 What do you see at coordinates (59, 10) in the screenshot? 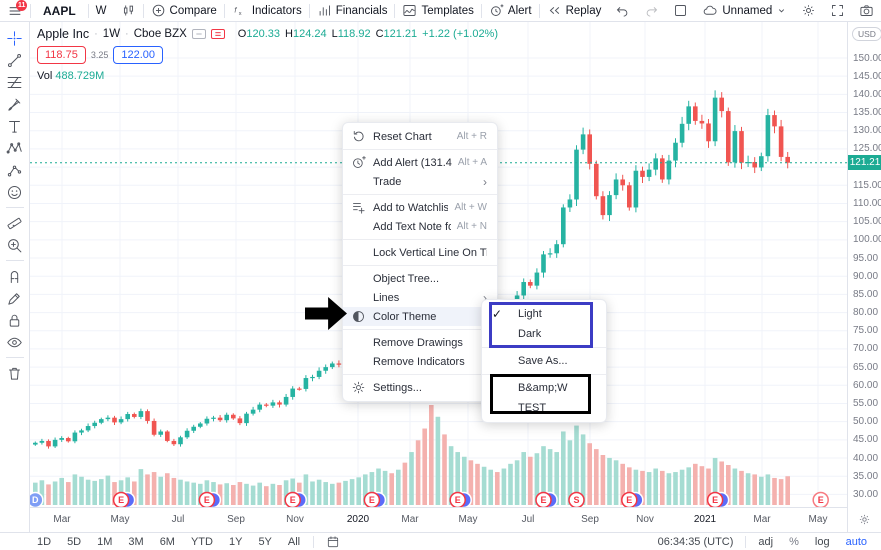
I see `symbol-search-button: AAPL` at bounding box center [59, 10].